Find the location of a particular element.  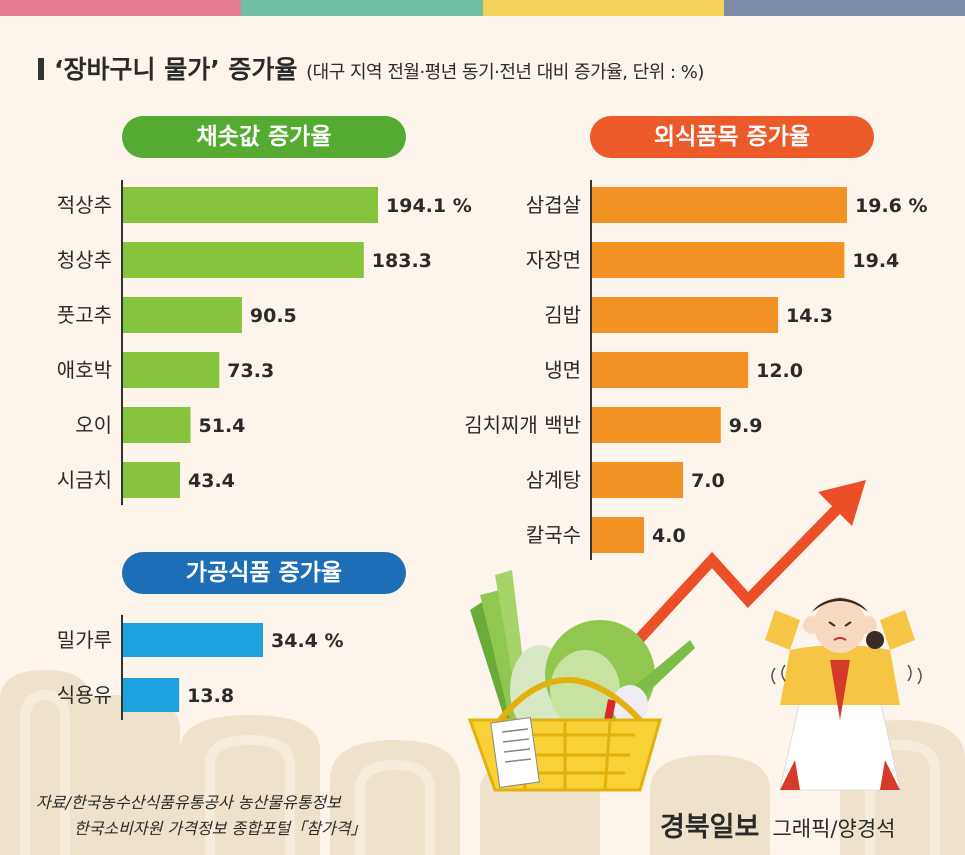

title-marker is located at coordinates (41, 69).